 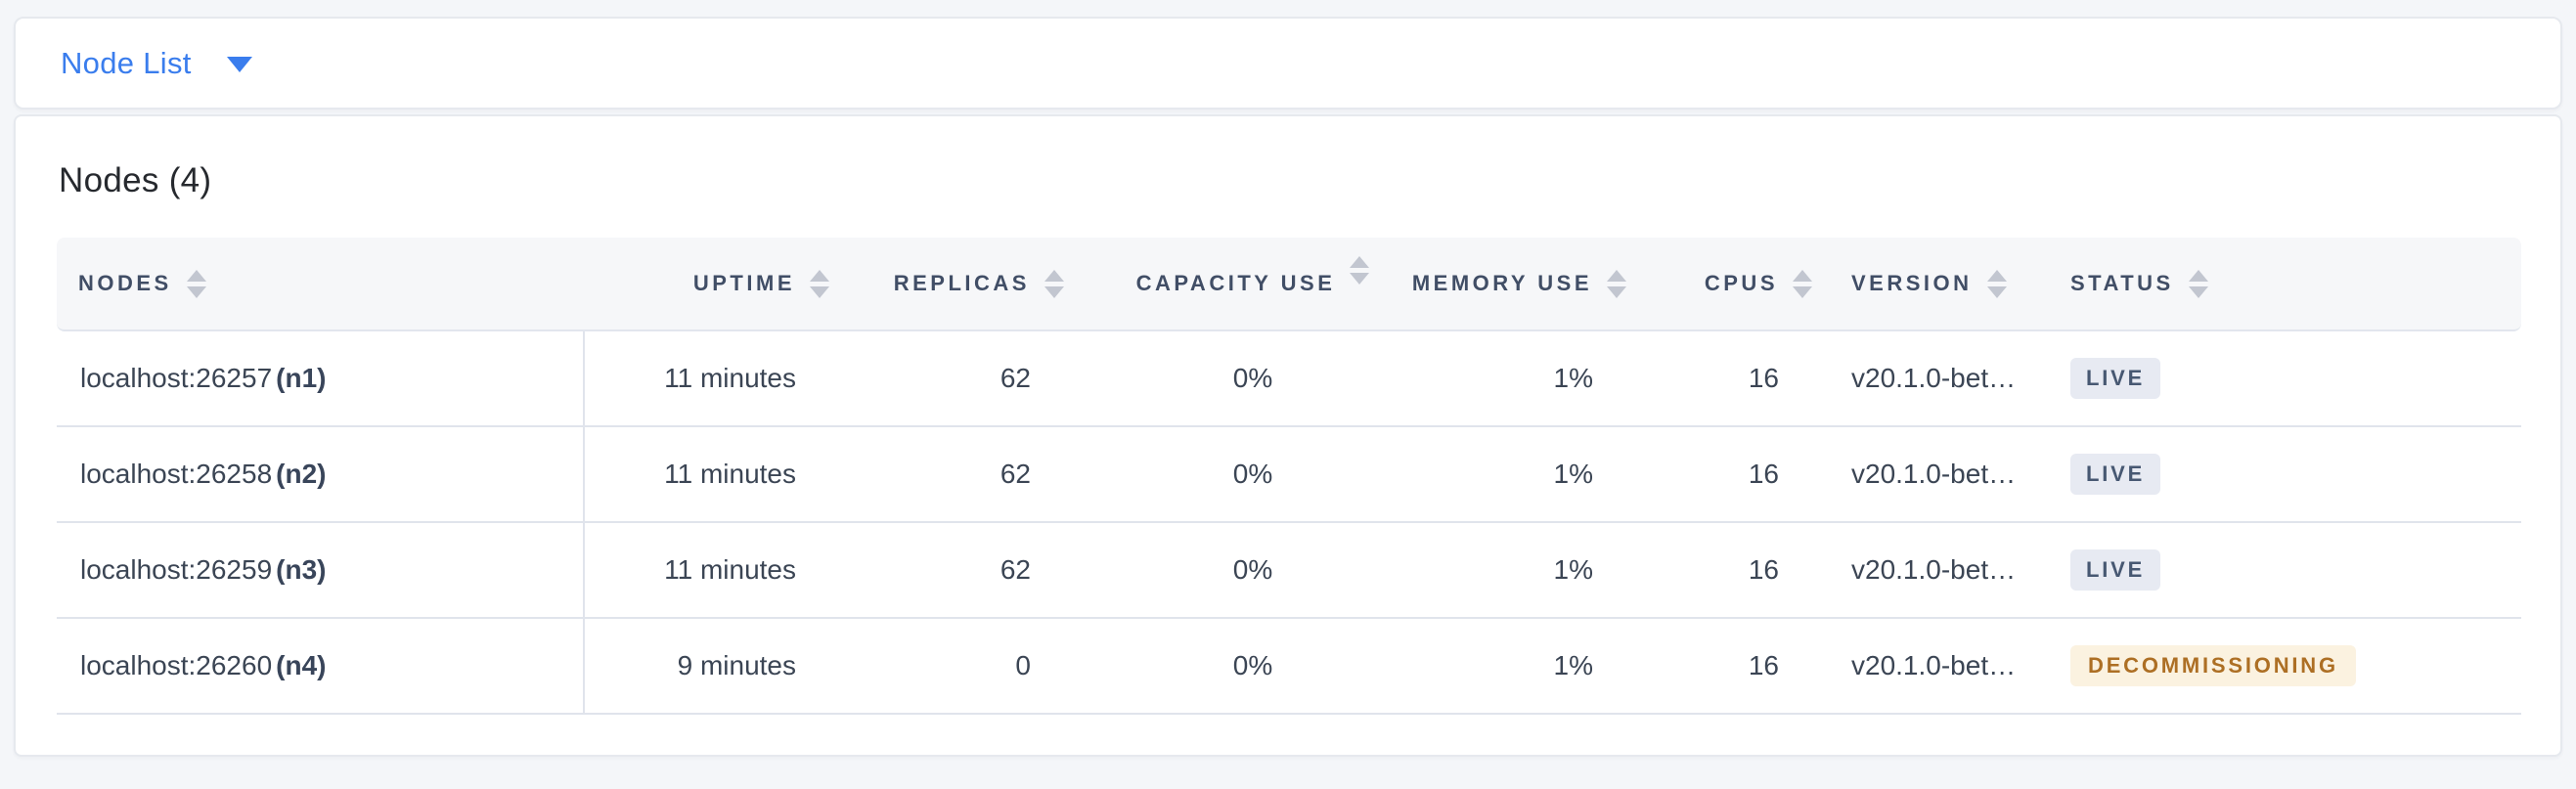 What do you see at coordinates (1235, 283) in the screenshot?
I see `column-label: CAPACITY USE` at bounding box center [1235, 283].